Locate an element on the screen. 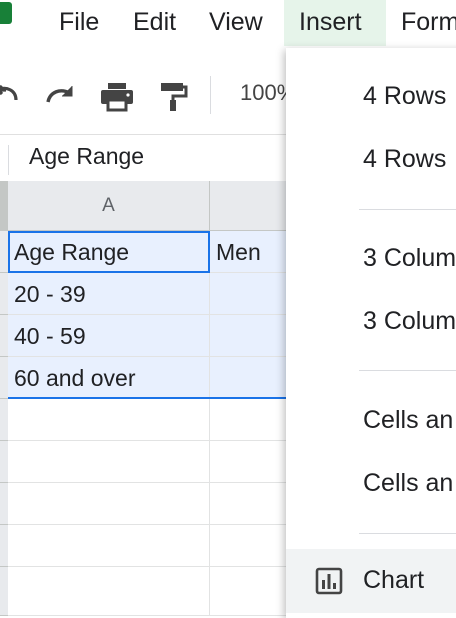 The image size is (456, 618). menu-insert: Insert is located at coordinates (335, 23).